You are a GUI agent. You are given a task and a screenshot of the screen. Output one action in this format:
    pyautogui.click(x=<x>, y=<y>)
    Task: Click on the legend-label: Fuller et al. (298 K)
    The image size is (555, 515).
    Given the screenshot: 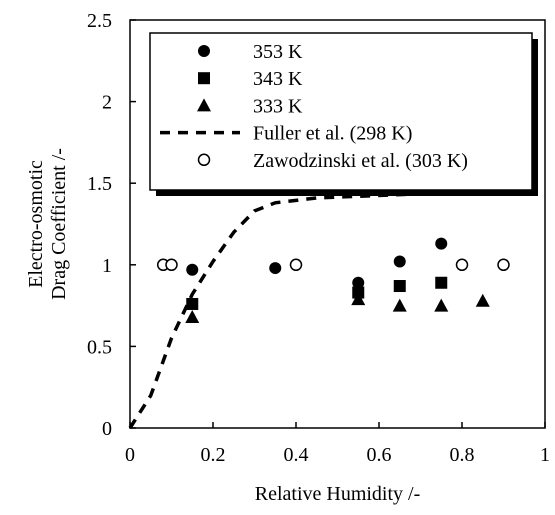 What is the action you would take?
    pyautogui.click(x=332, y=134)
    